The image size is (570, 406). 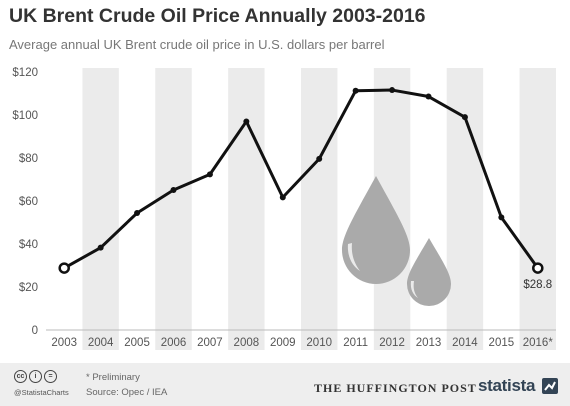 What do you see at coordinates (210, 343) in the screenshot?
I see `x-tick-label: 2007` at bounding box center [210, 343].